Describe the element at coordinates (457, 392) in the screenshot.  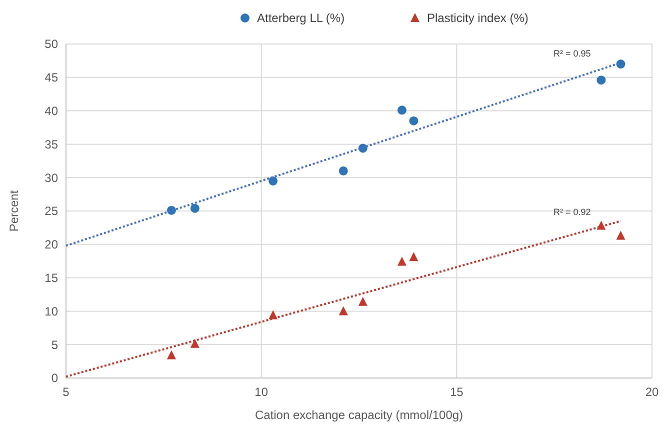
I see `x-tick-label: 15` at that location.